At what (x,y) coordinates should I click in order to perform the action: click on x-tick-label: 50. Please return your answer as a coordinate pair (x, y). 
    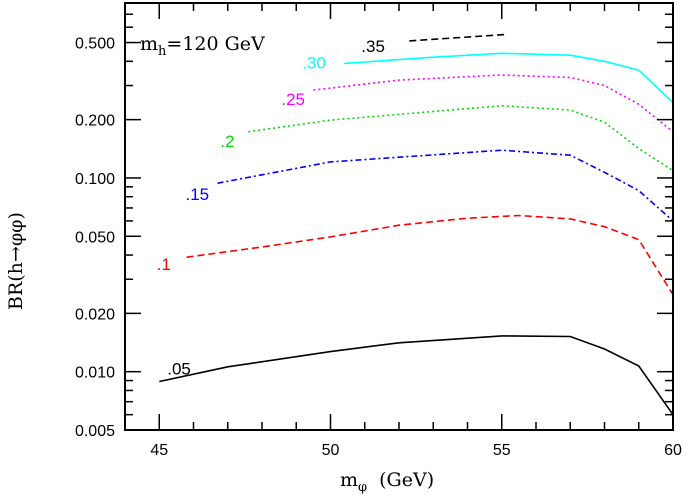
    Looking at the image, I should click on (331, 450).